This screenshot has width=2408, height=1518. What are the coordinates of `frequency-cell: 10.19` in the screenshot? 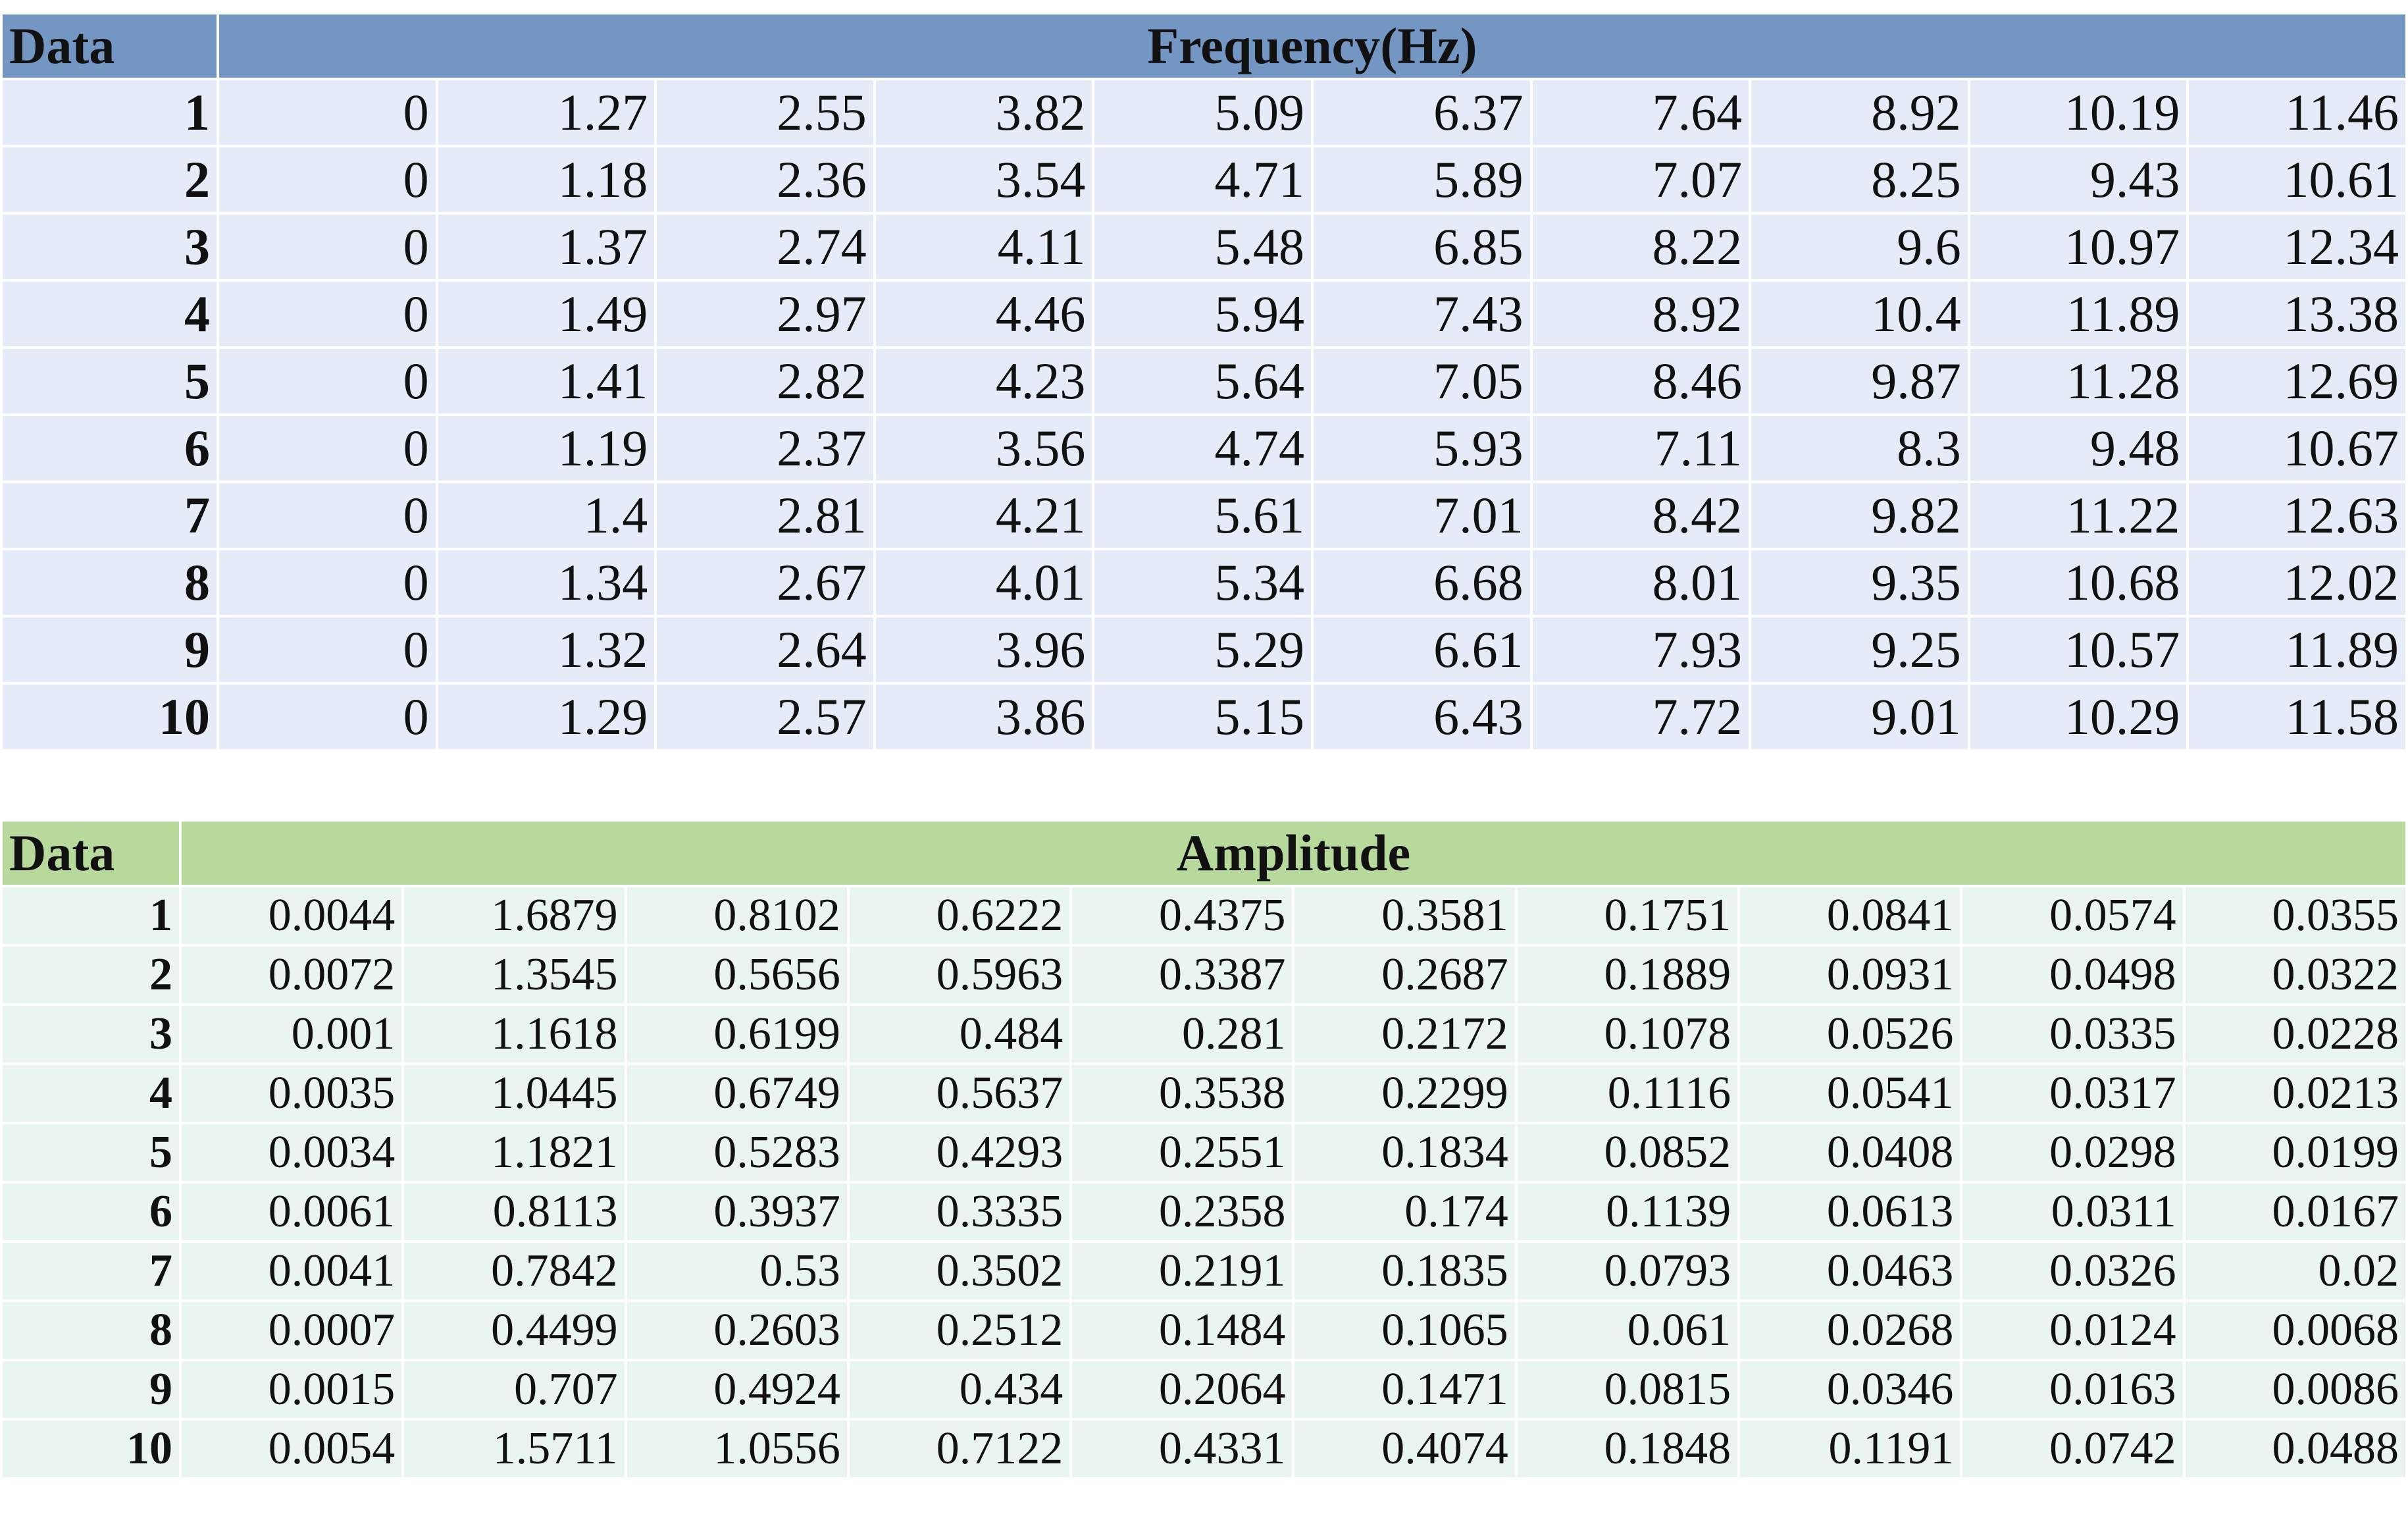 It's located at (2078, 112).